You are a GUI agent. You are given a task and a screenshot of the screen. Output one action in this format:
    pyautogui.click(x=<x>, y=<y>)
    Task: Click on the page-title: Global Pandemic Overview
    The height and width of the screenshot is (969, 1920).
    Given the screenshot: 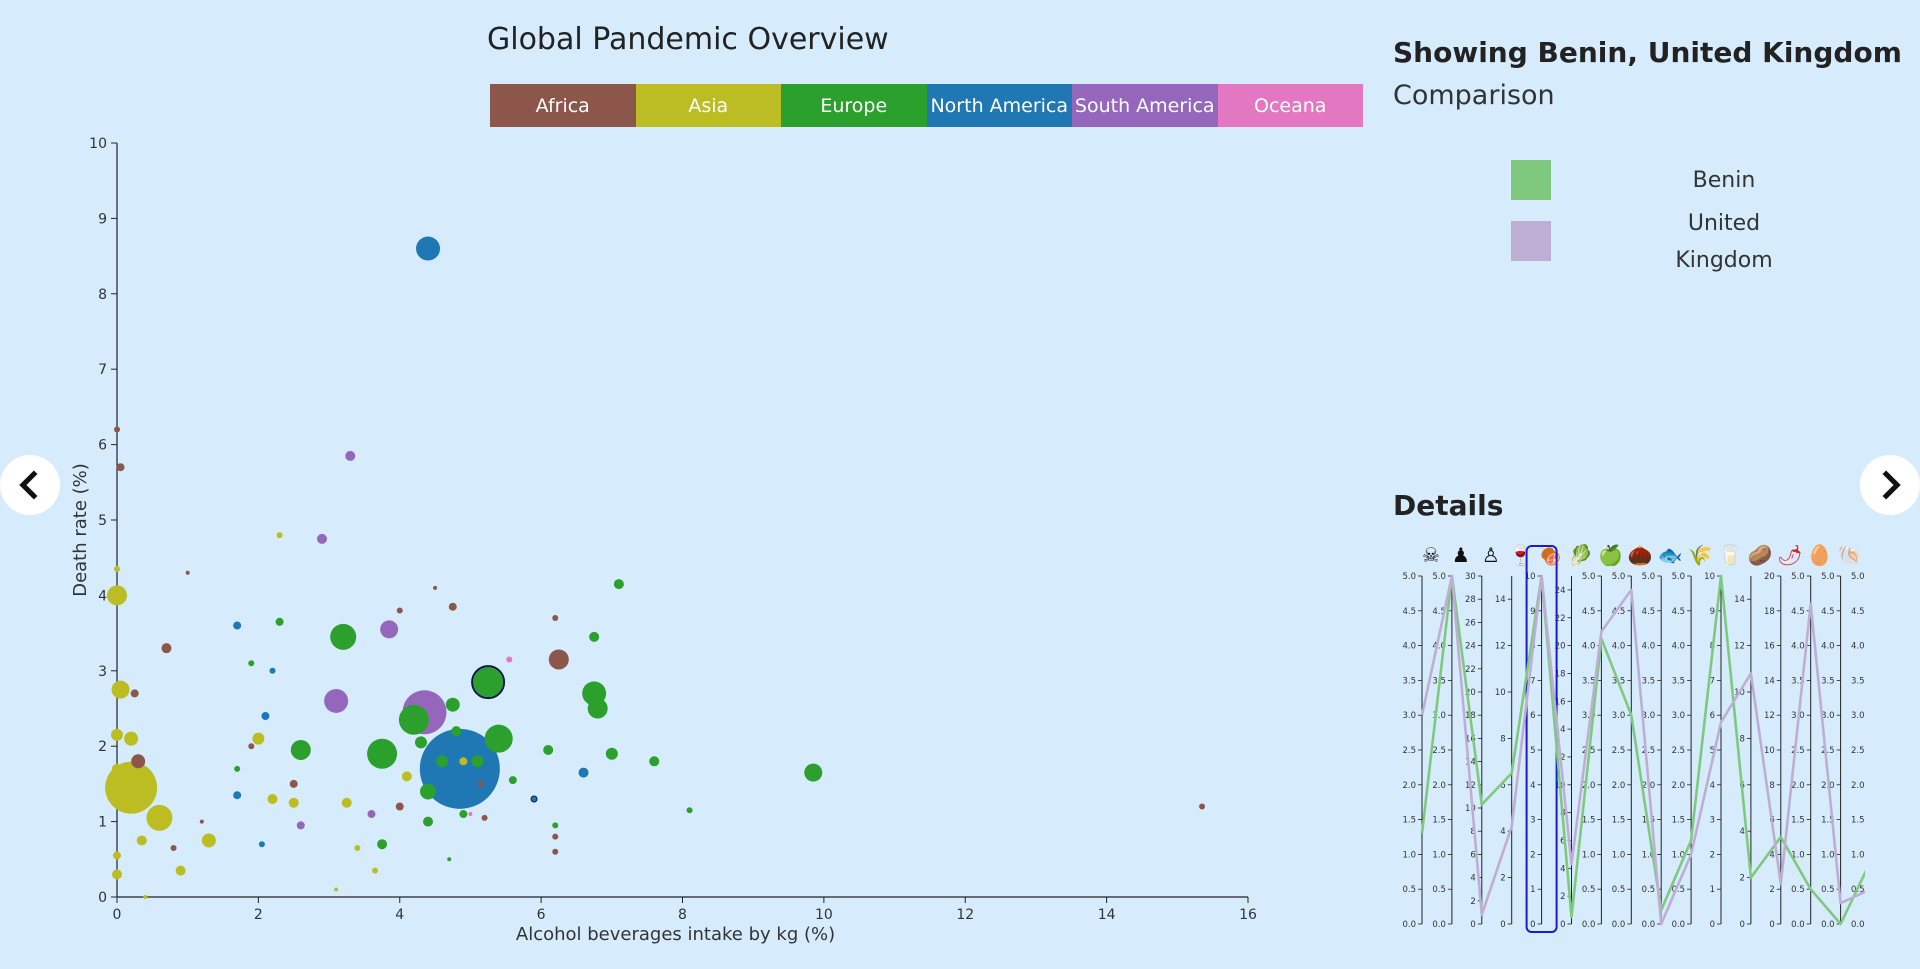 What is the action you would take?
    pyautogui.click(x=688, y=39)
    